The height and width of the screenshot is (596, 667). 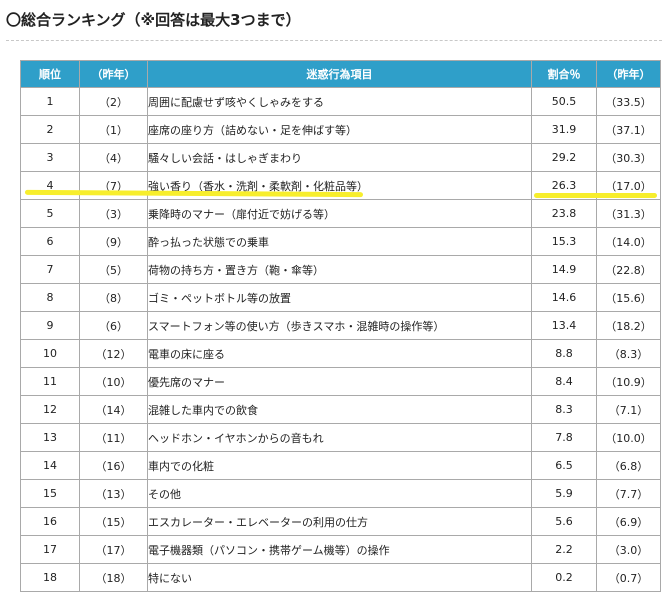 I want to click on cell-percent: 6.5, so click(x=564, y=465).